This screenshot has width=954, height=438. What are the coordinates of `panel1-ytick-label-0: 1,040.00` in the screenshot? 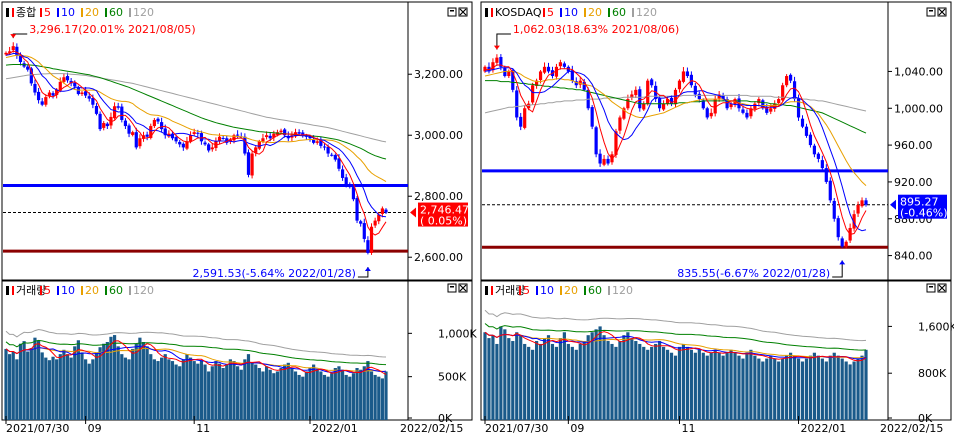 It's located at (918, 71).